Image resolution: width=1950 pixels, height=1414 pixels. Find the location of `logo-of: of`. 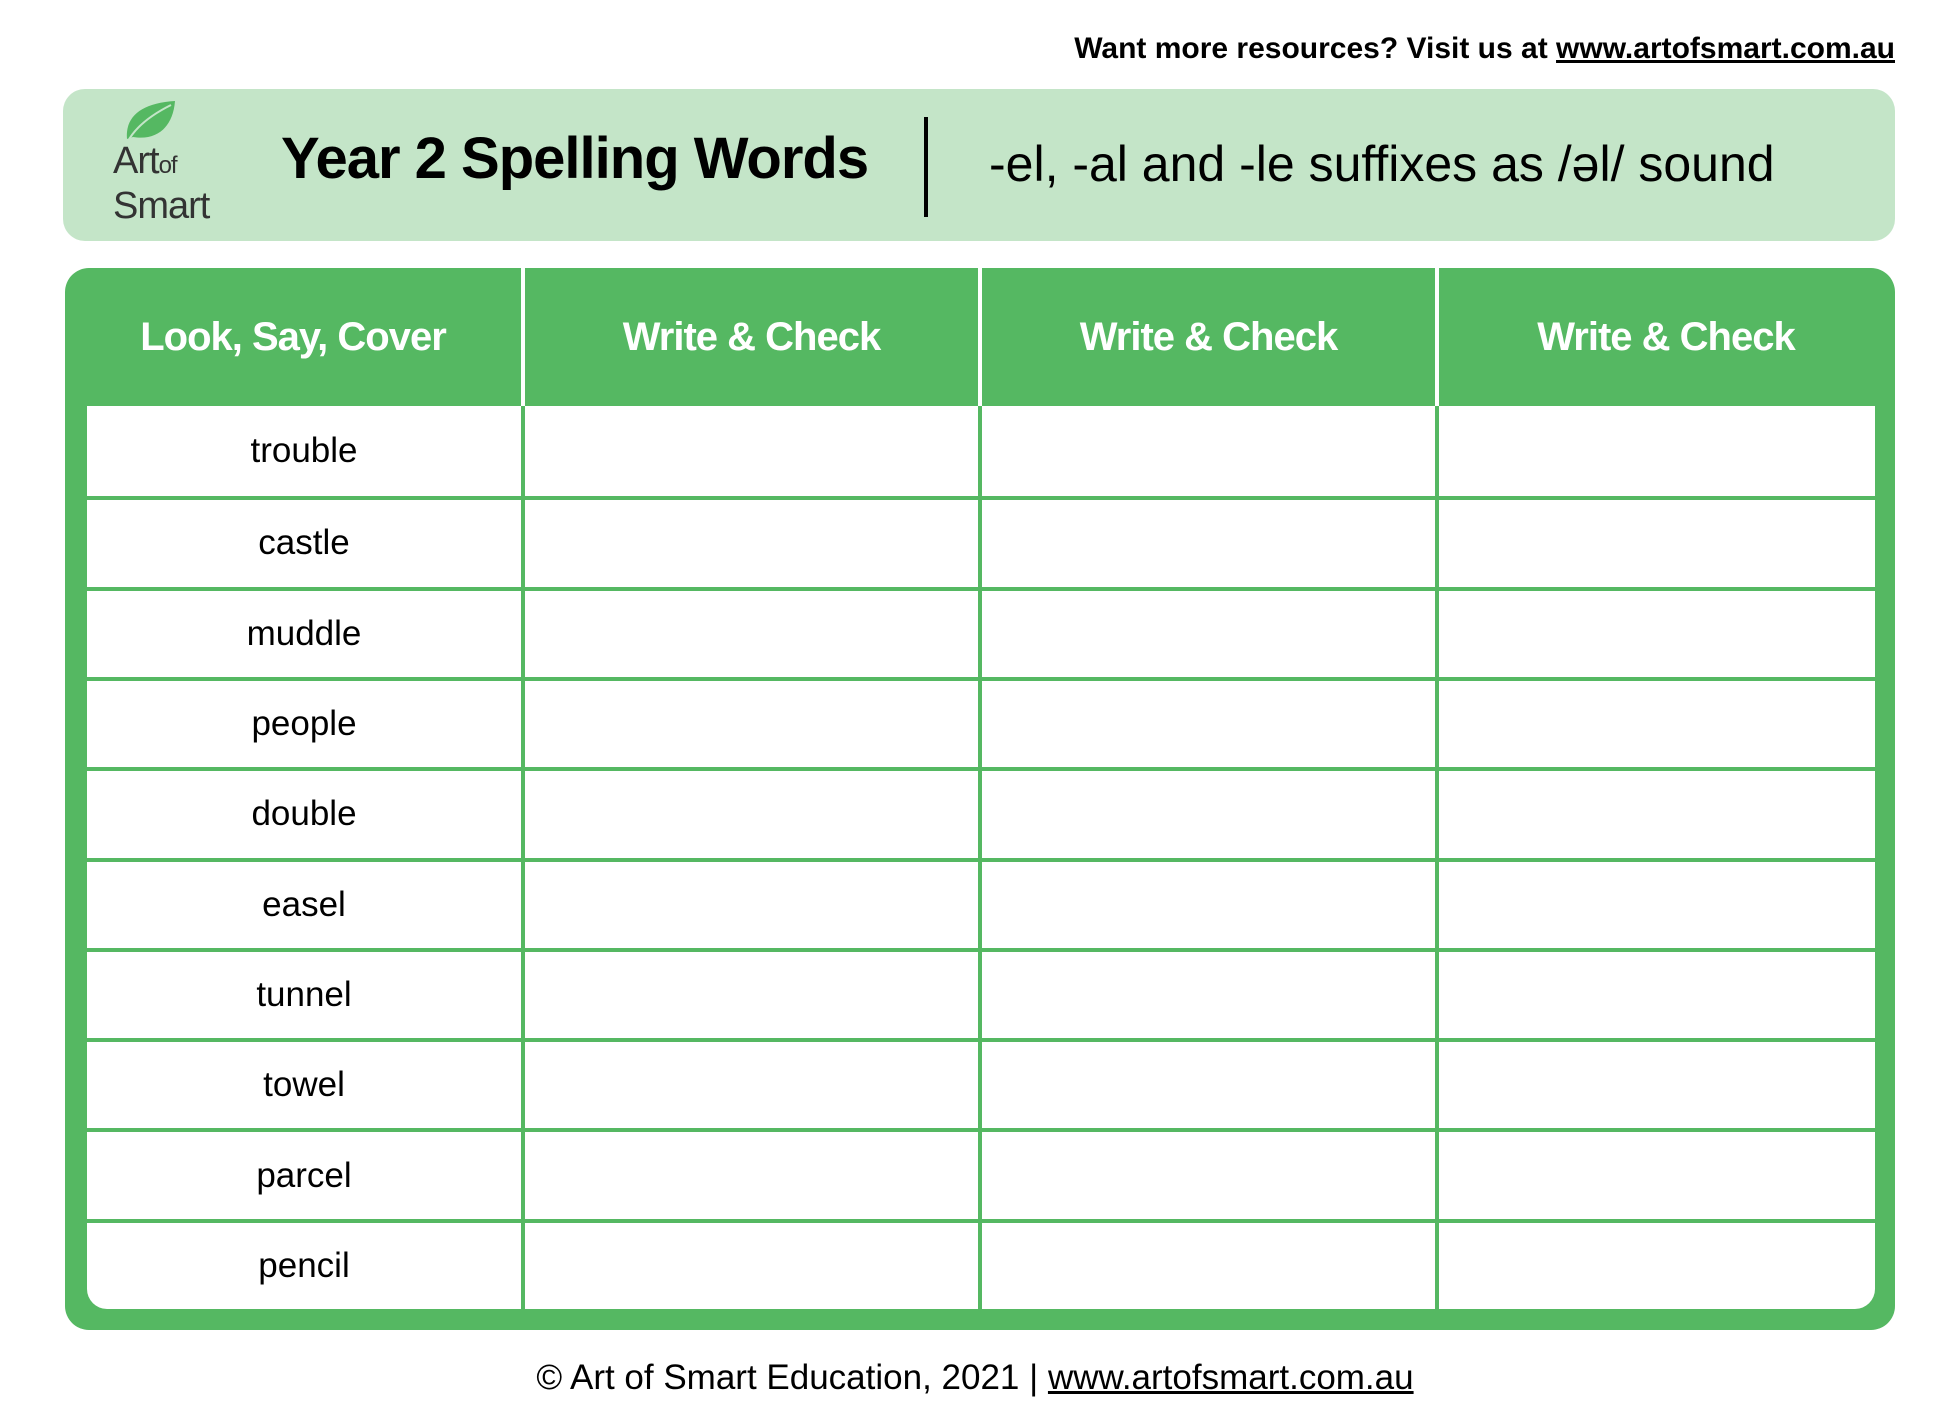

logo-of: of is located at coordinates (168, 165).